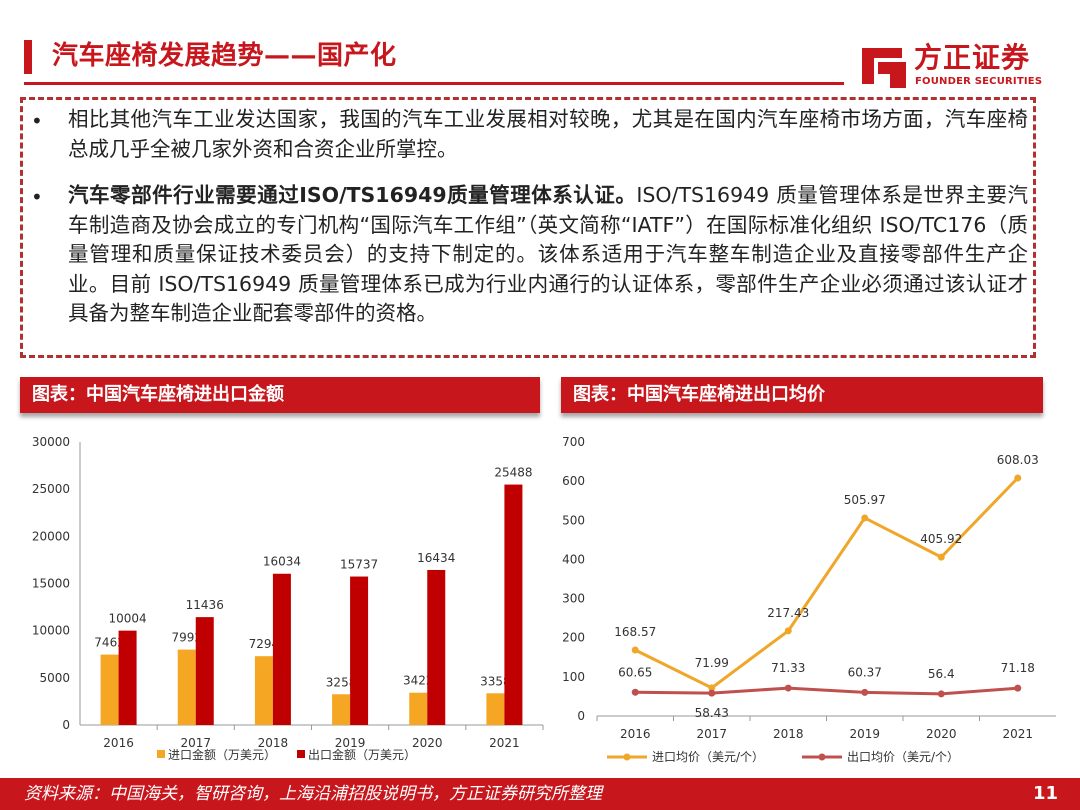 Image resolution: width=1080 pixels, height=810 pixels. Describe the element at coordinates (352, 195) in the screenshot. I see `paragraph-2-bold: 汽车零部件行业需要通过ISO/TS16949质量管理体系认证。` at that location.